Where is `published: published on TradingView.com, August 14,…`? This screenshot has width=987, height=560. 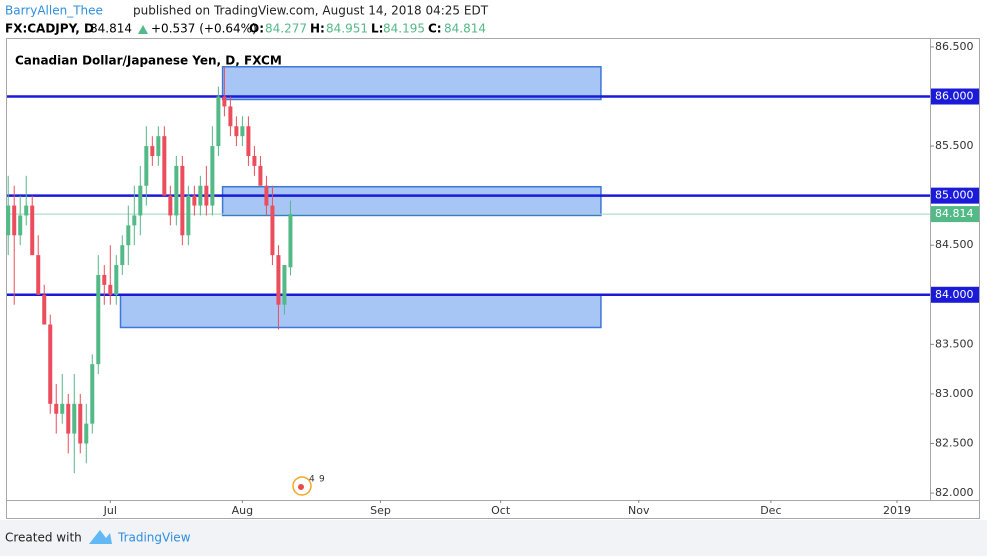
published: published on TradingView.com, August 14,… is located at coordinates (311, 11).